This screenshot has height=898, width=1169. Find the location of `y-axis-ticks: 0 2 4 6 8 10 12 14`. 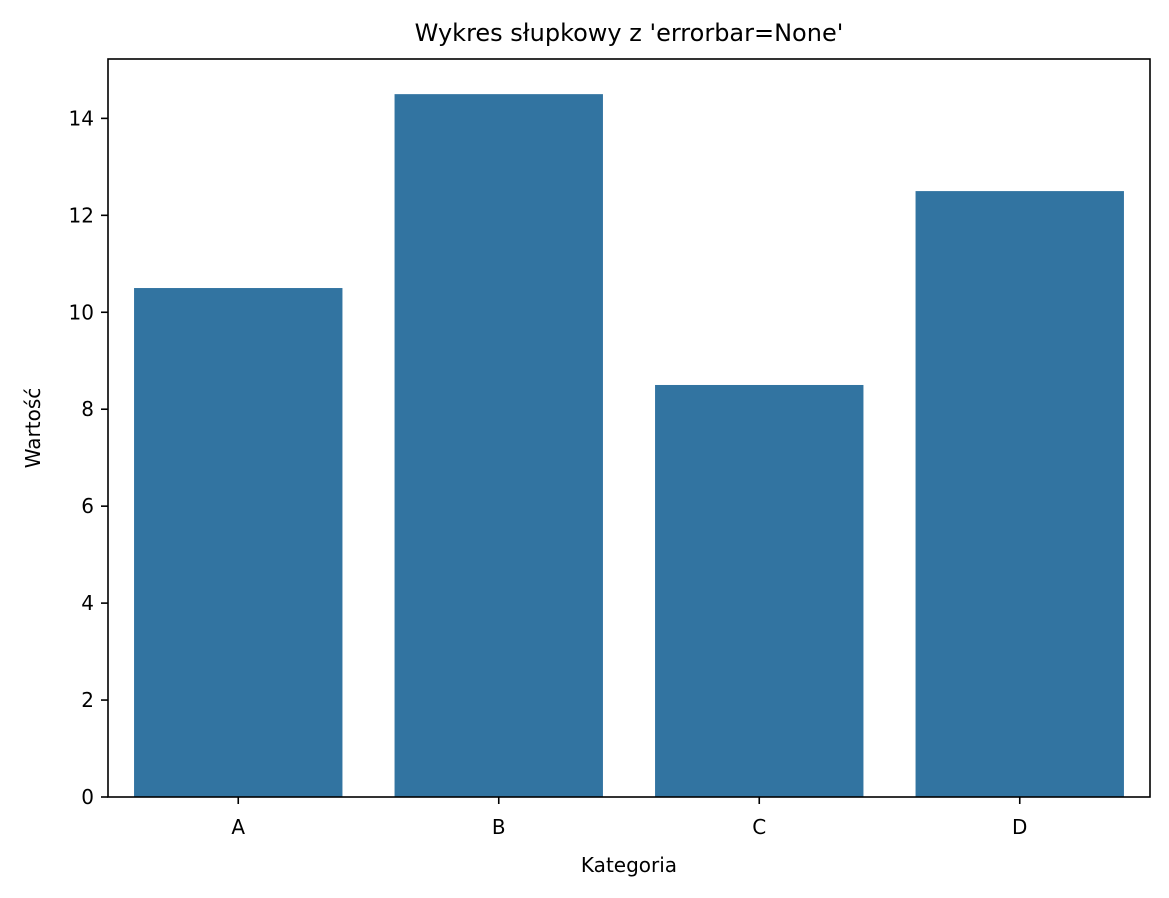

y-axis-ticks: 0 2 4 6 8 10 12 14 is located at coordinates (88, 457).